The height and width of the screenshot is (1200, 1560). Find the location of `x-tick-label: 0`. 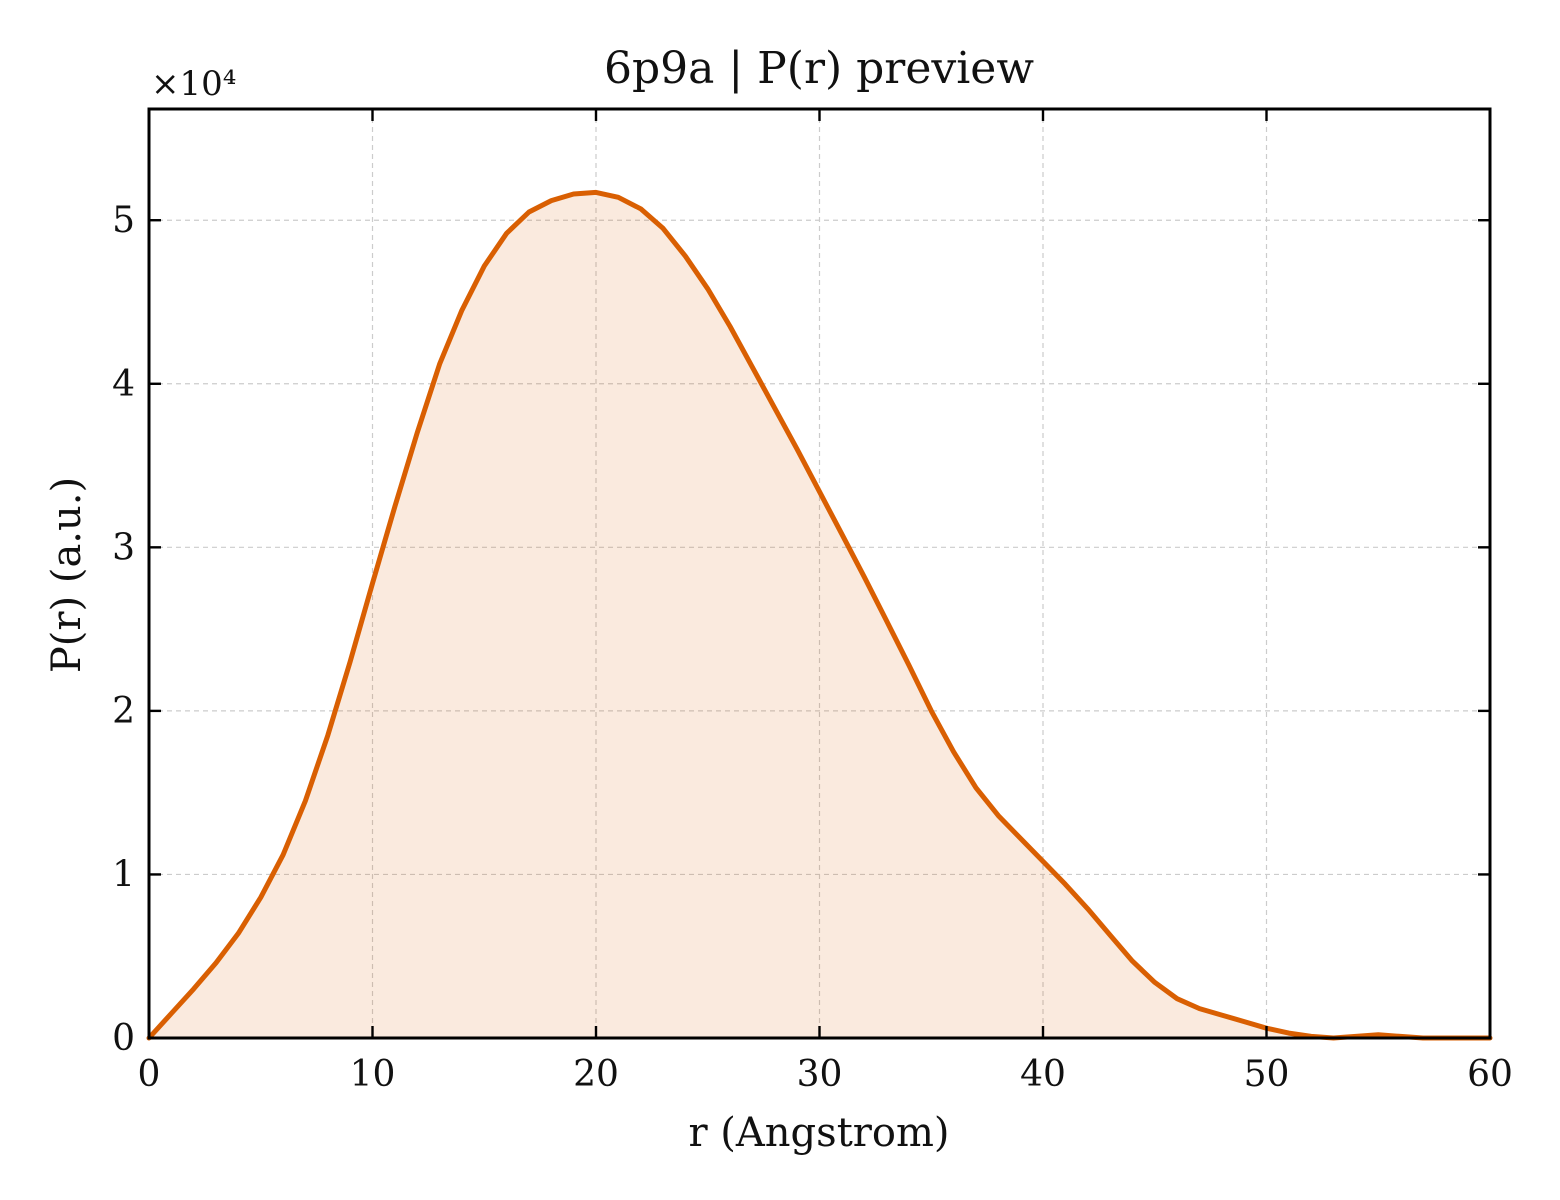

x-tick-label: 0 is located at coordinates (149, 1074).